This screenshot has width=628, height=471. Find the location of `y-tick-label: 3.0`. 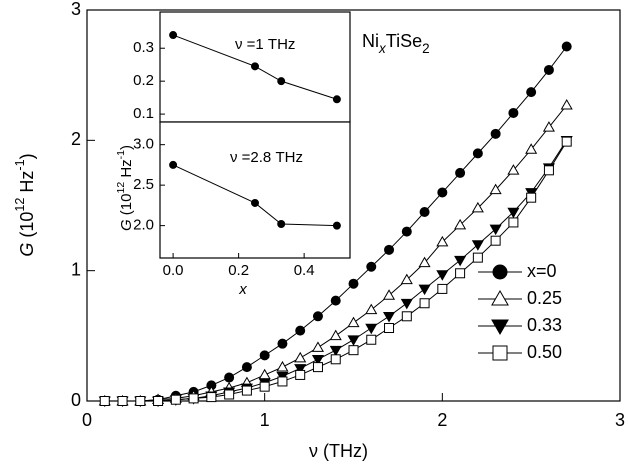

y-tick-label: 3.0 is located at coordinates (143, 144).